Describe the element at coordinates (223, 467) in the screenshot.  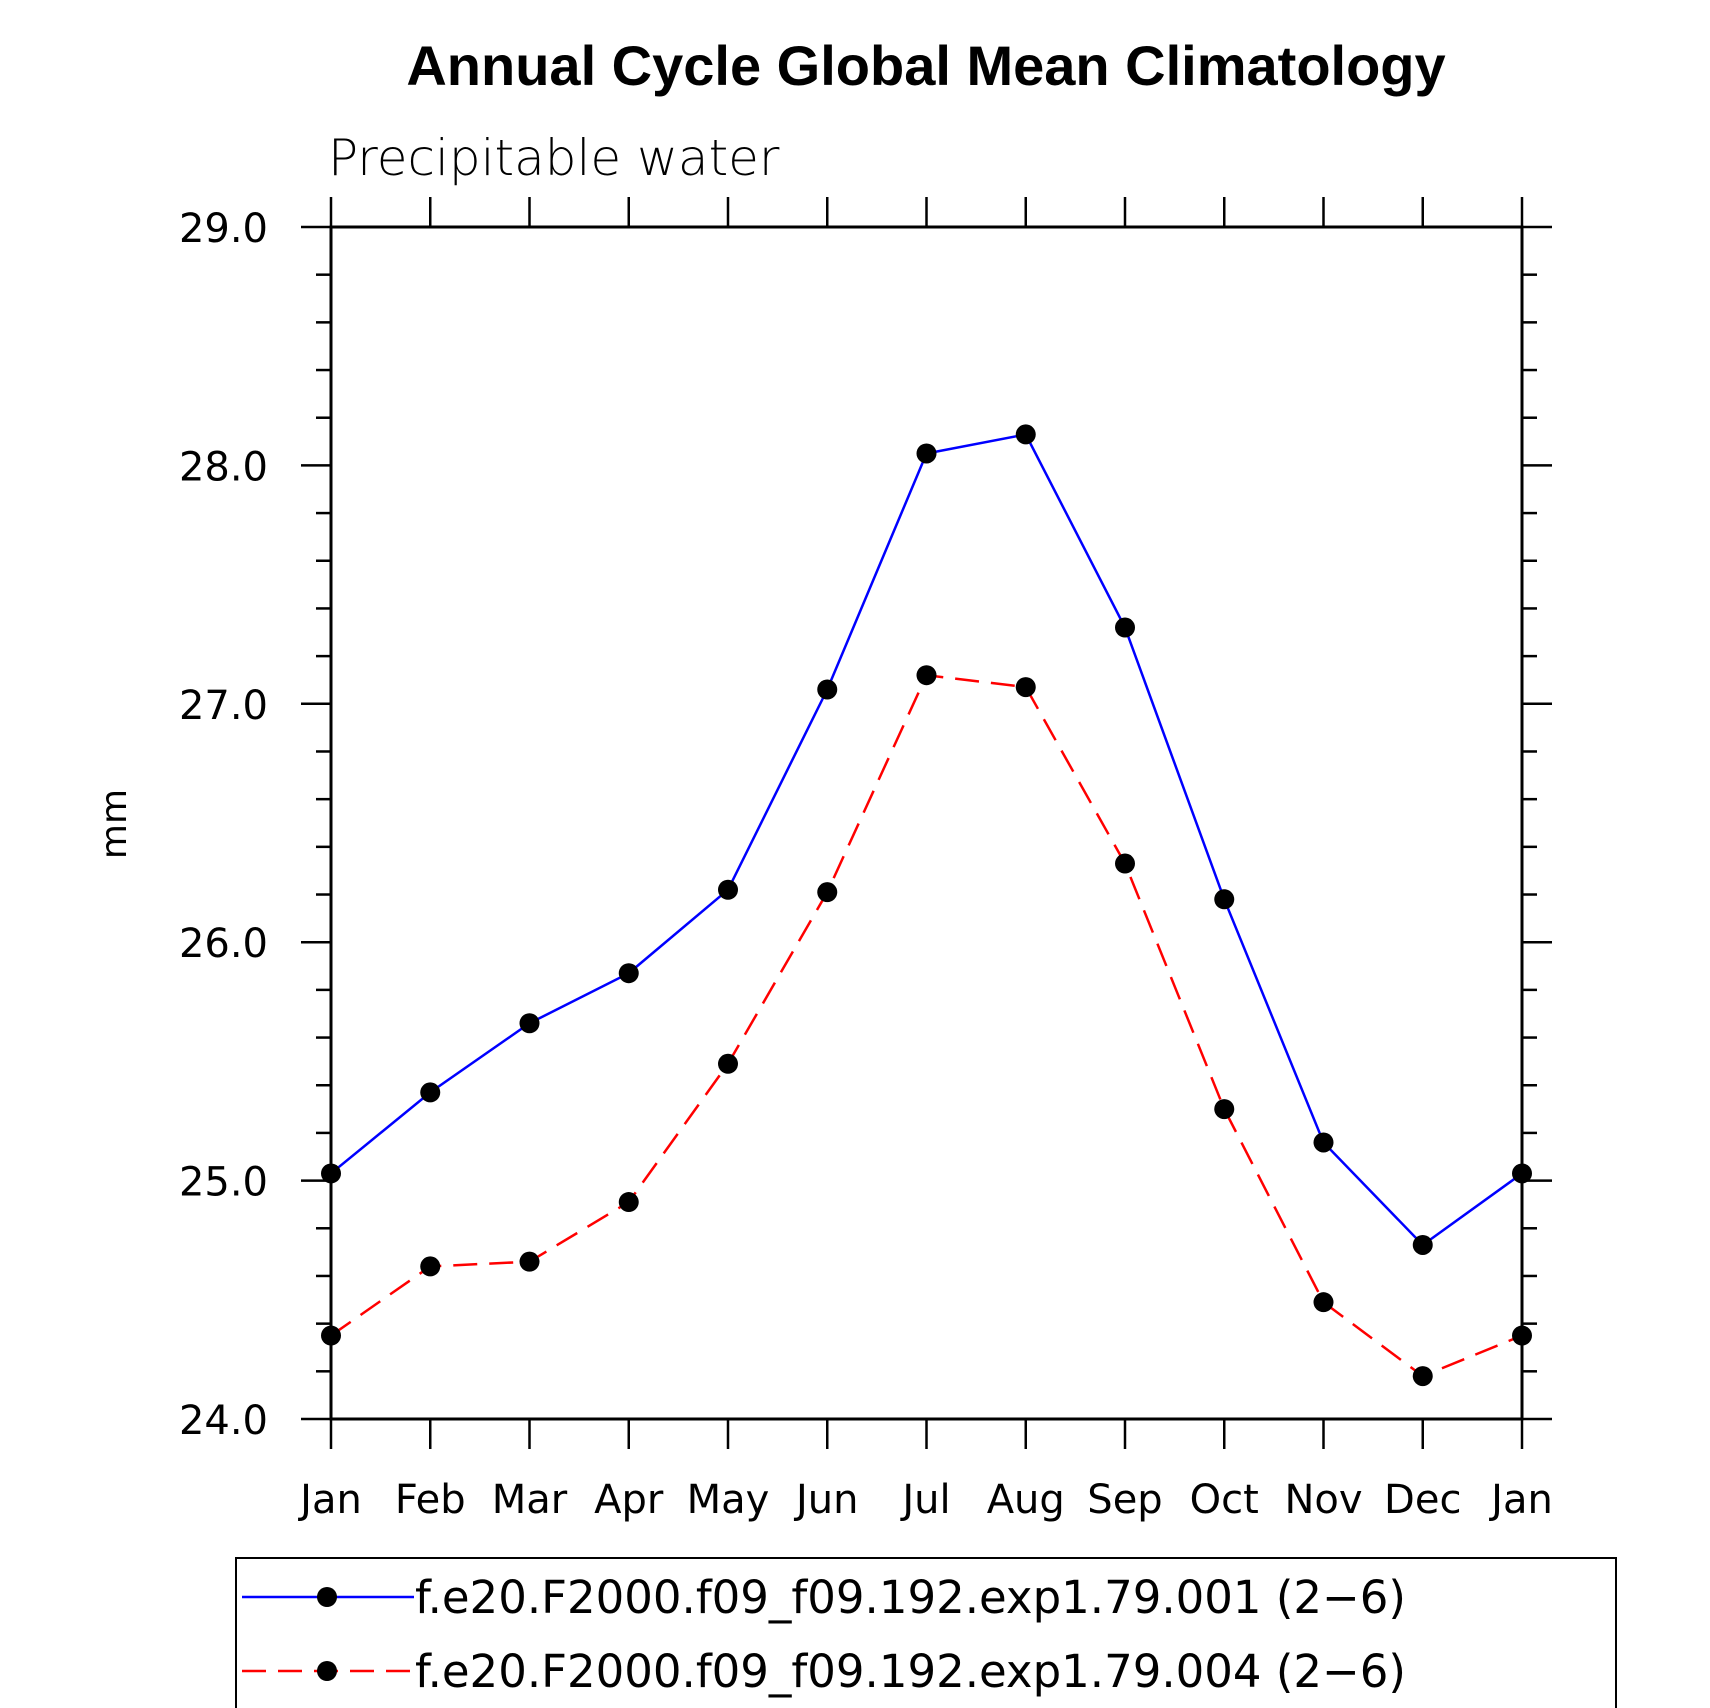
I see `y-tick-label: 28.0` at that location.